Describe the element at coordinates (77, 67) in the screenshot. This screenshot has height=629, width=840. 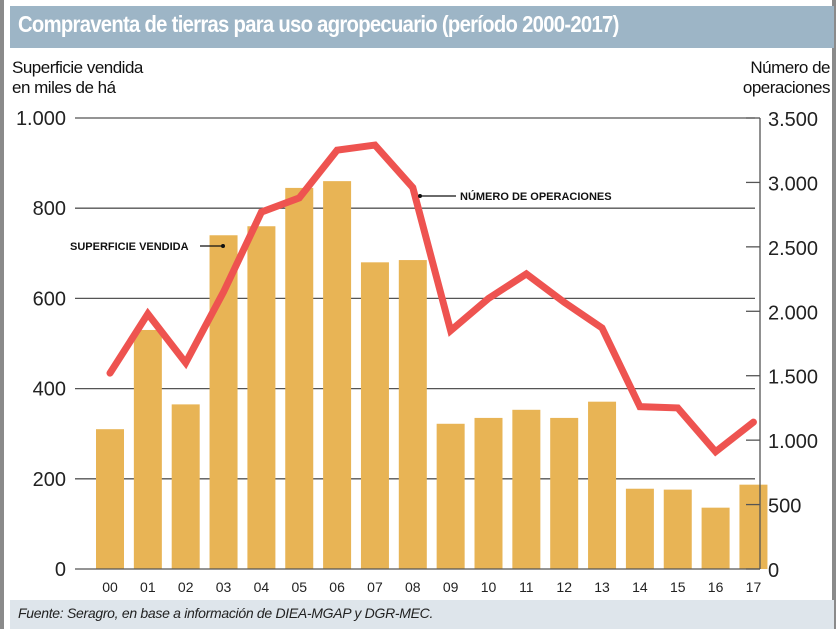
I see `left-axis-title-line1: Superficie vendida` at that location.